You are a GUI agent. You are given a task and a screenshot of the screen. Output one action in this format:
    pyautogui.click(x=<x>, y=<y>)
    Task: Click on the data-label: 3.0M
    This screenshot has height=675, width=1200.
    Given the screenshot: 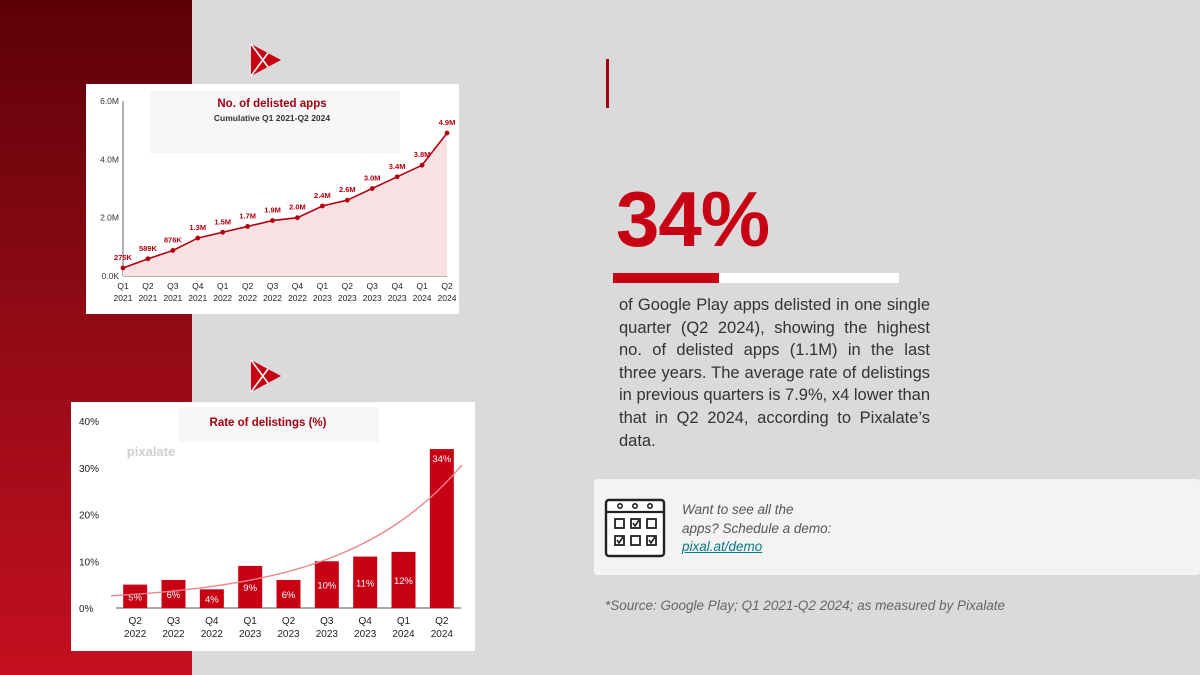 What is the action you would take?
    pyautogui.click(x=372, y=178)
    